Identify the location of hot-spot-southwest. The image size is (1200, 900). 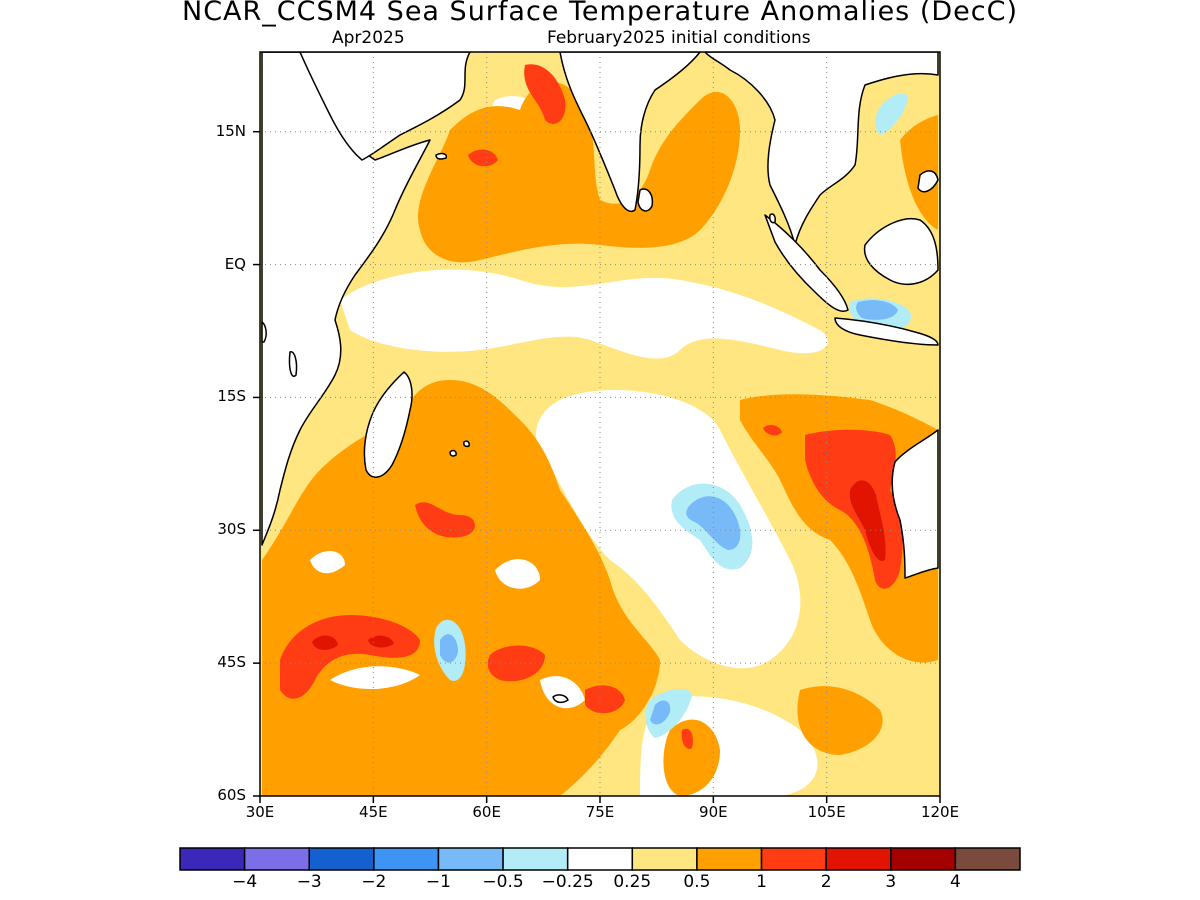
(350, 657).